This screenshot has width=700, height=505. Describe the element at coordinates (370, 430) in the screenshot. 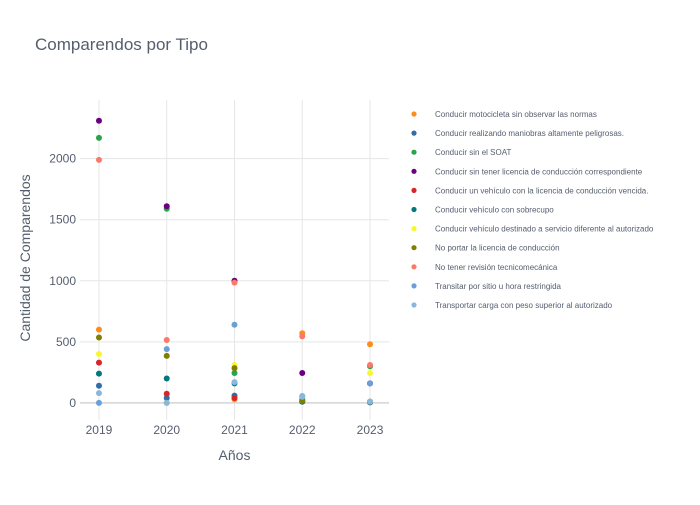

I see `x-tick-label: 2023` at that location.